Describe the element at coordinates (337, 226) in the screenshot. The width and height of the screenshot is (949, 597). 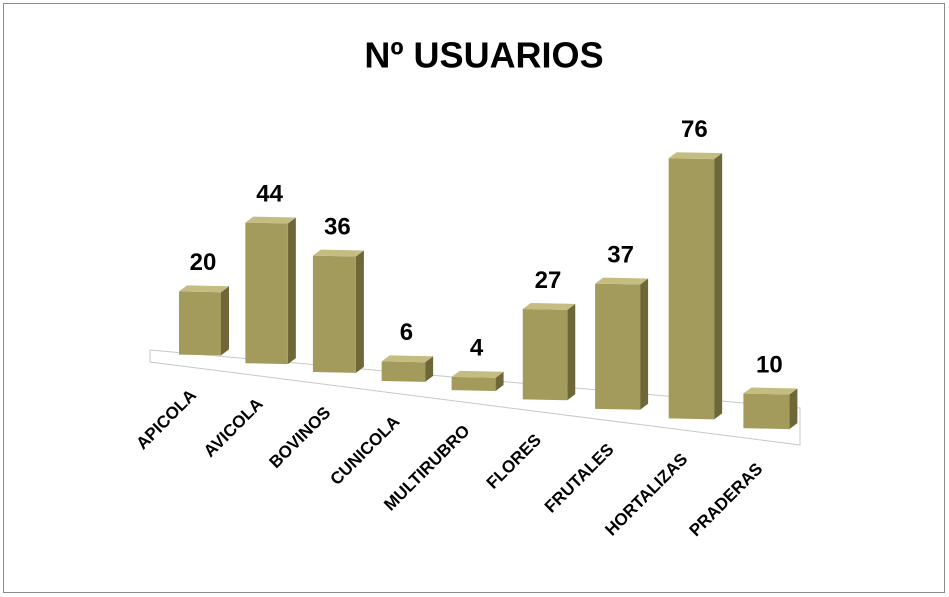
I see `value-label: 36` at that location.